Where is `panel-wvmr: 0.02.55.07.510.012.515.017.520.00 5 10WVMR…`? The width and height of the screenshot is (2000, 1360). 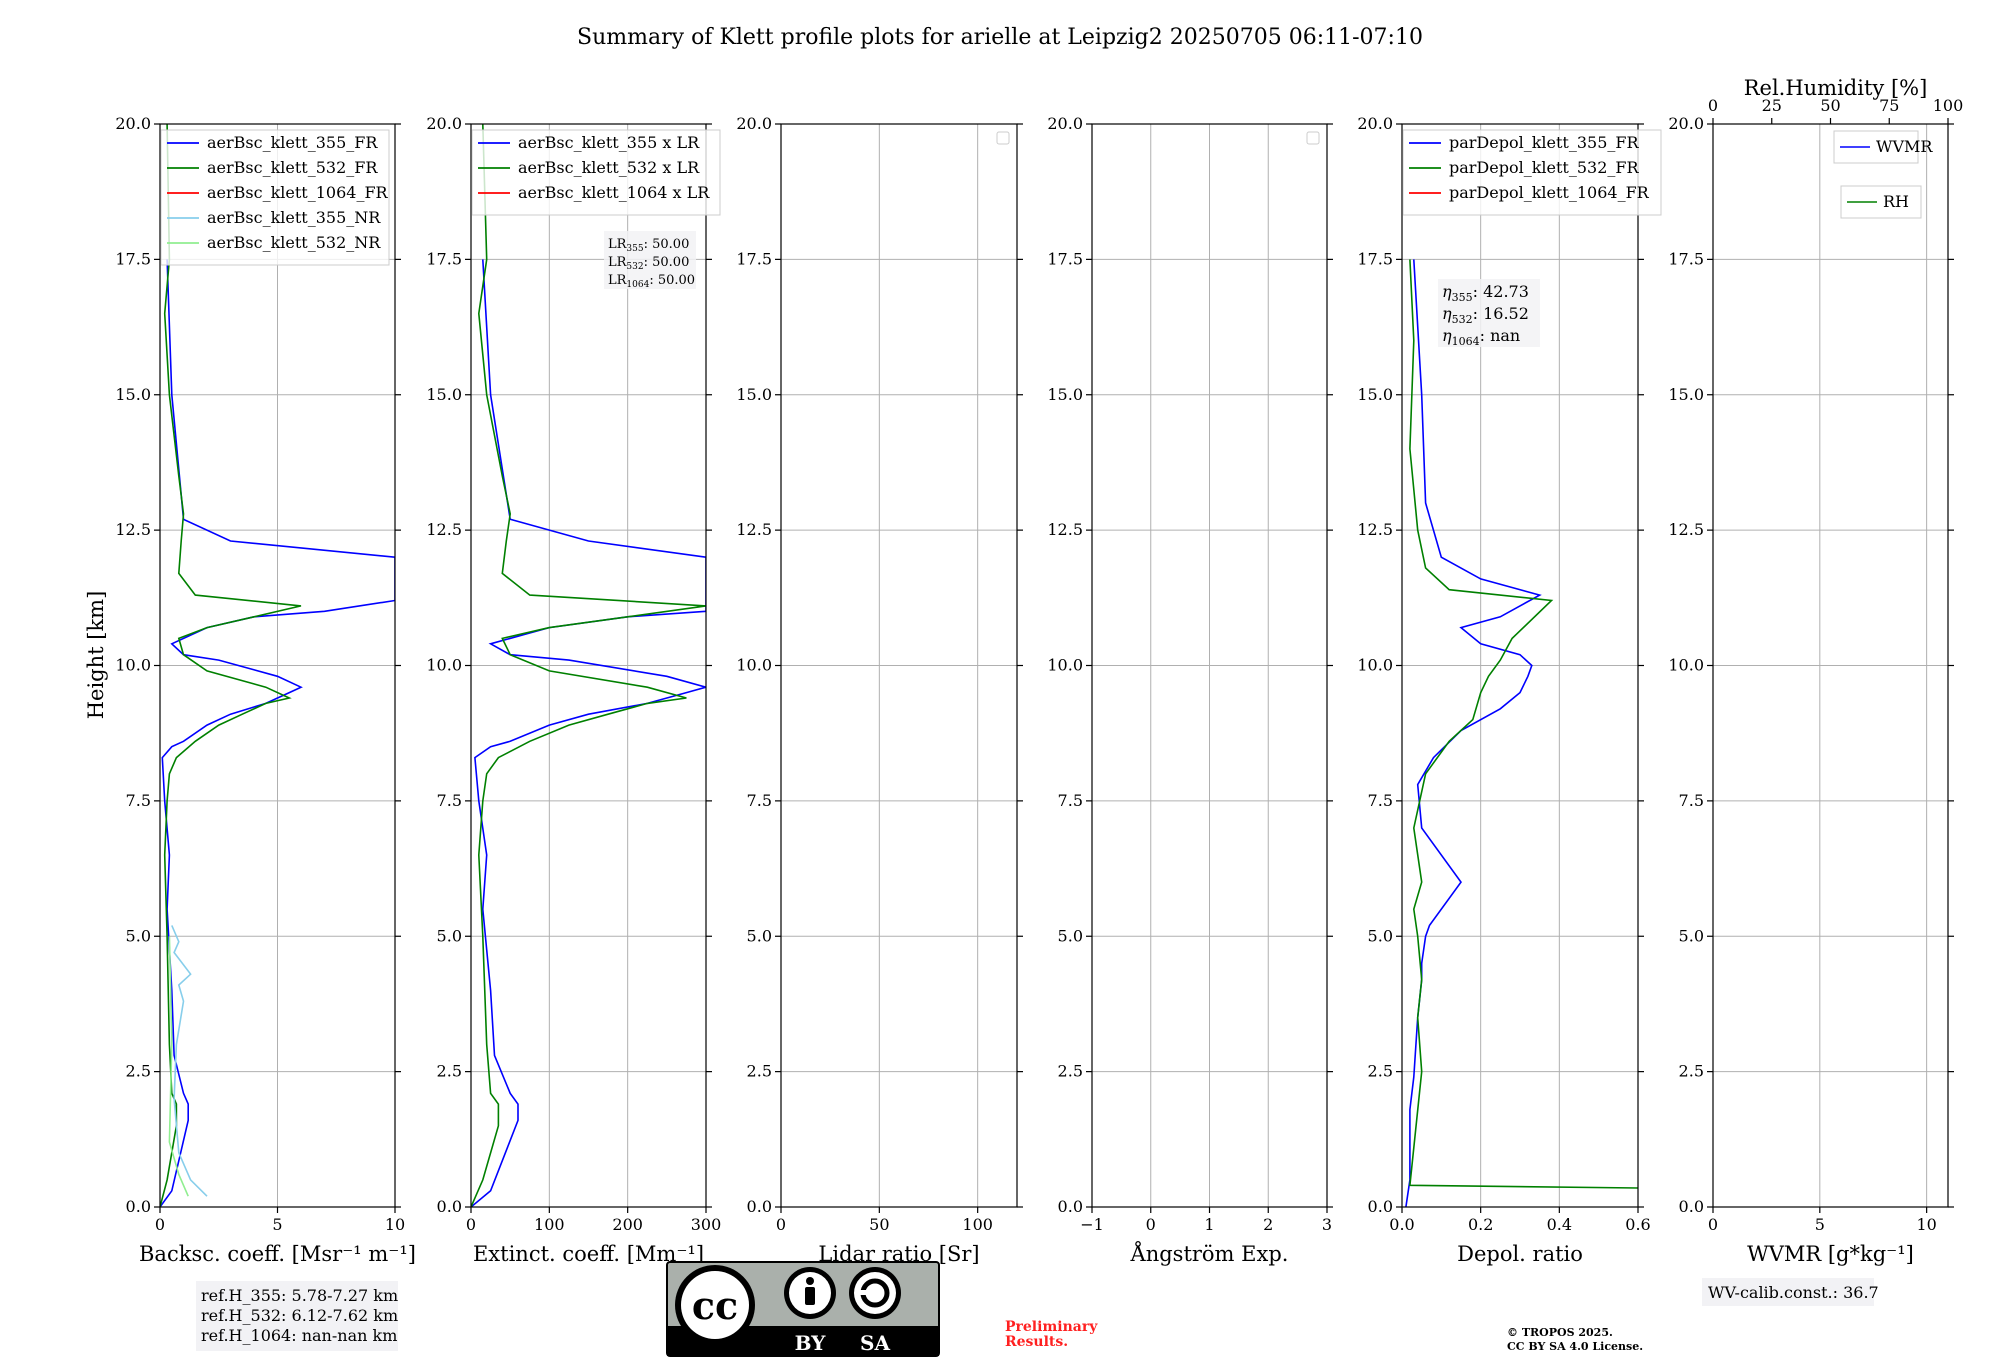
panel-wvmr: 0.02.55.07.510.012.515.017.520.00 5 10WVMR… is located at coordinates (1815, 671).